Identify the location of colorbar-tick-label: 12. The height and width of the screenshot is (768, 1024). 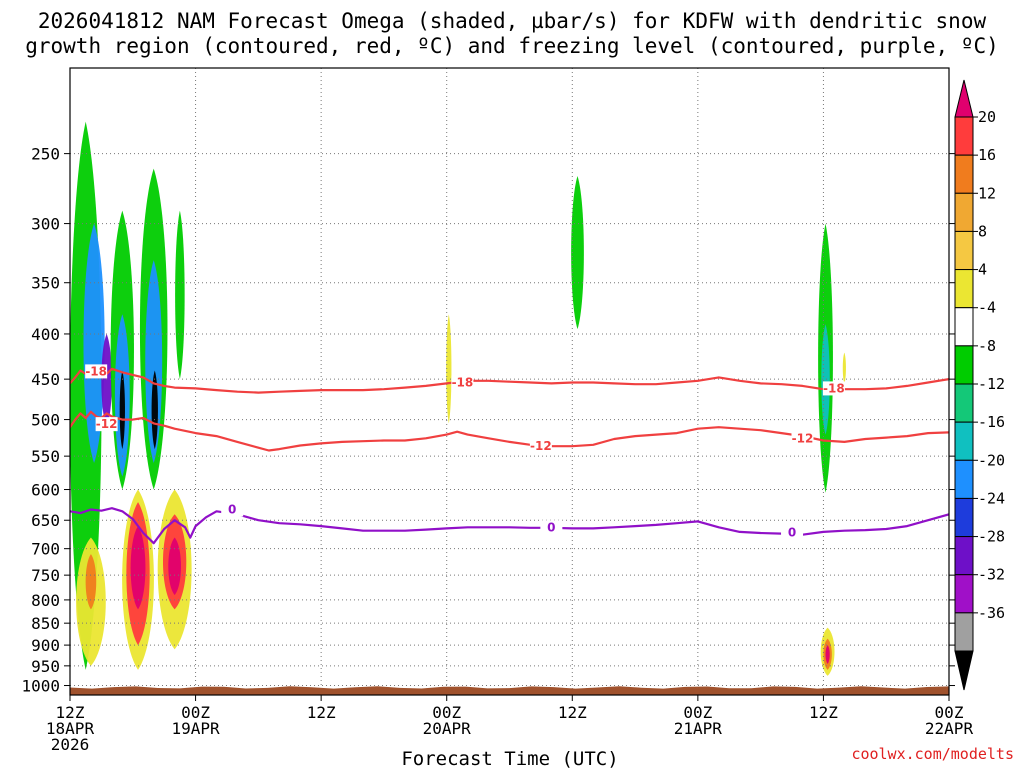
(987, 193).